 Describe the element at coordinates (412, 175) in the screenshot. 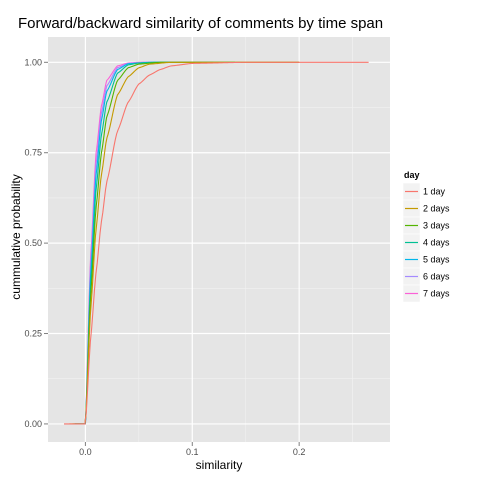

I see `legend-title: day` at that location.